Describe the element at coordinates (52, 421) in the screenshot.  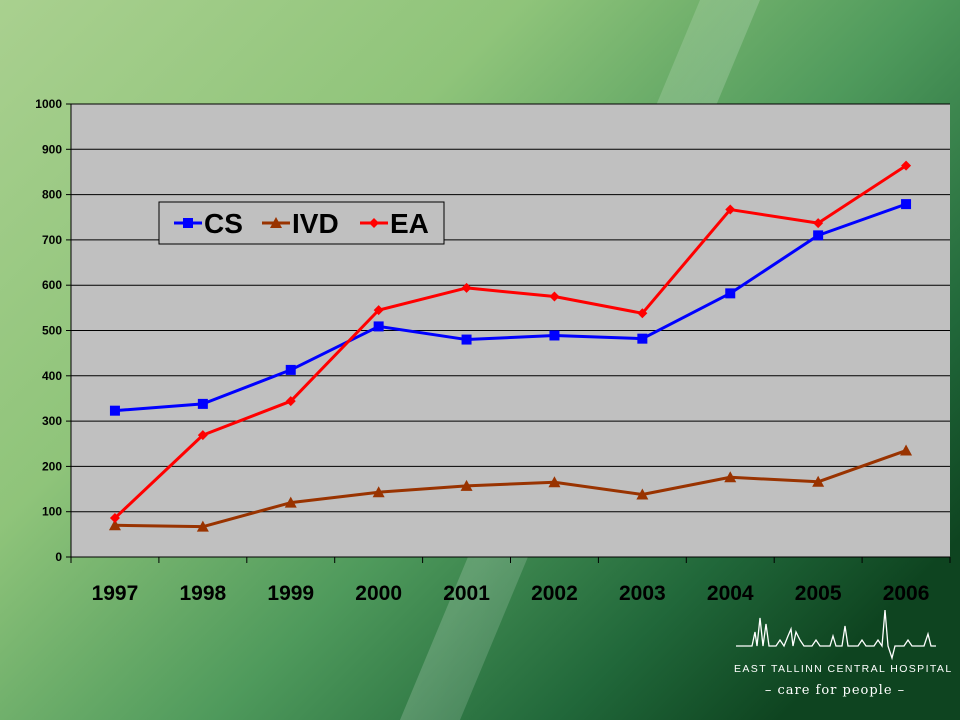
I see `y-tick-label: 300` at that location.